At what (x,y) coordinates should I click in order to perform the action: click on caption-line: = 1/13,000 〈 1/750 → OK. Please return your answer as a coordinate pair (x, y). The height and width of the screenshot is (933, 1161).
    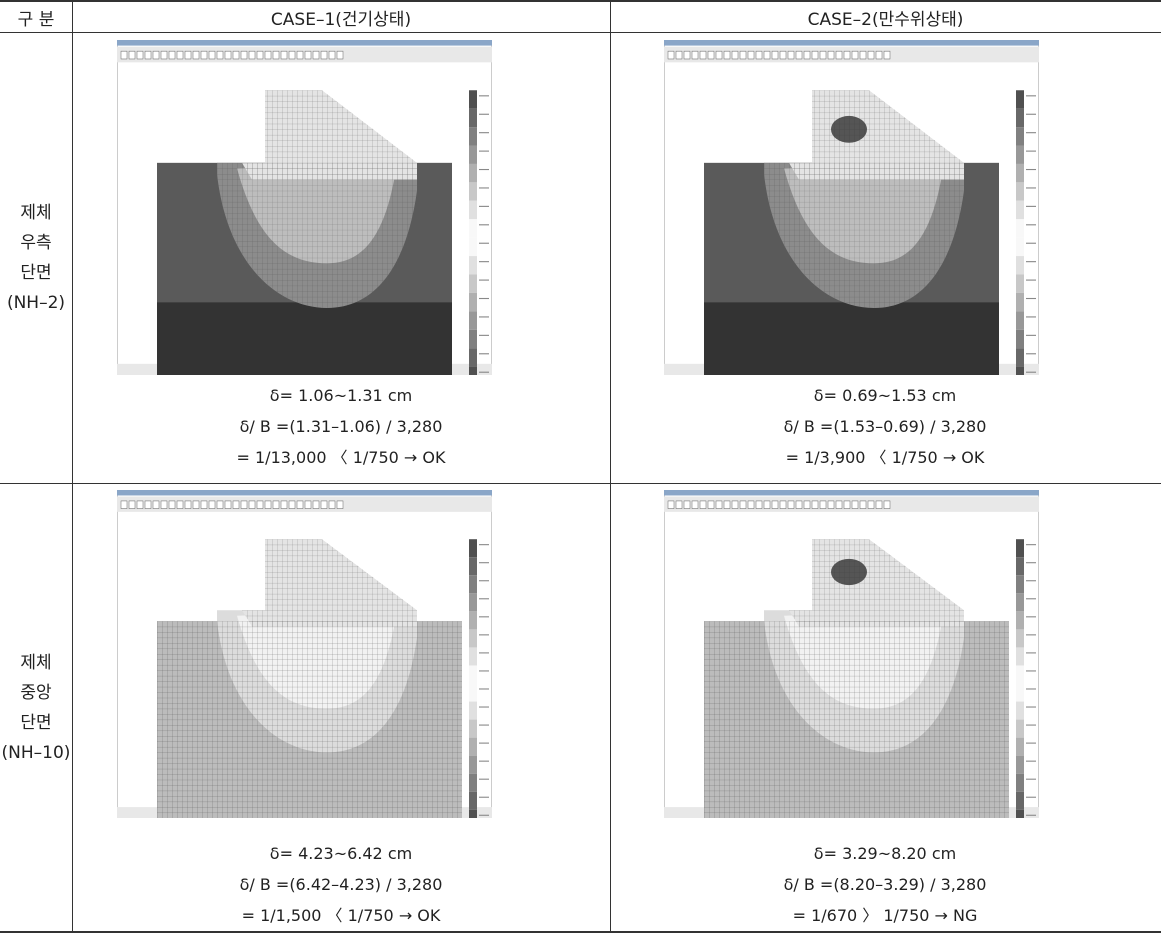
    Looking at the image, I should click on (341, 457).